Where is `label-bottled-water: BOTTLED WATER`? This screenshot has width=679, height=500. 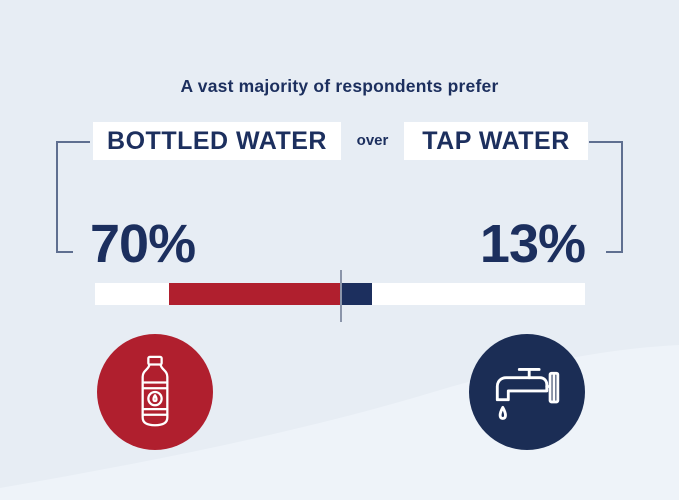 label-bottled-water: BOTTLED WATER is located at coordinates (217, 141).